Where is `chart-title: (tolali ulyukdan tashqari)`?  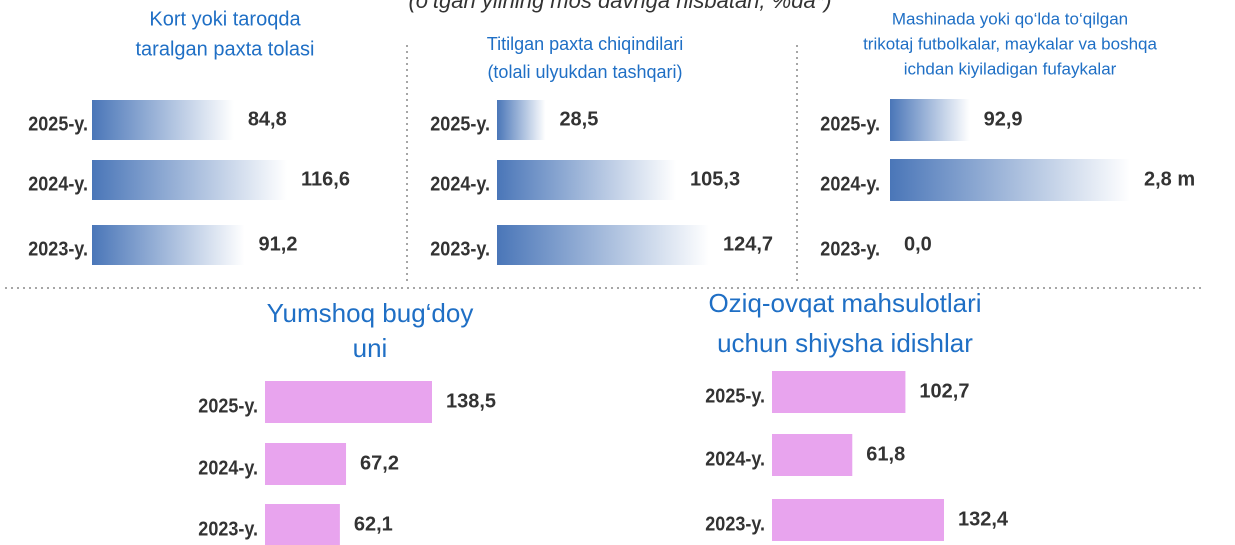 chart-title: (tolali ulyukdan tashqari) is located at coordinates (584, 72).